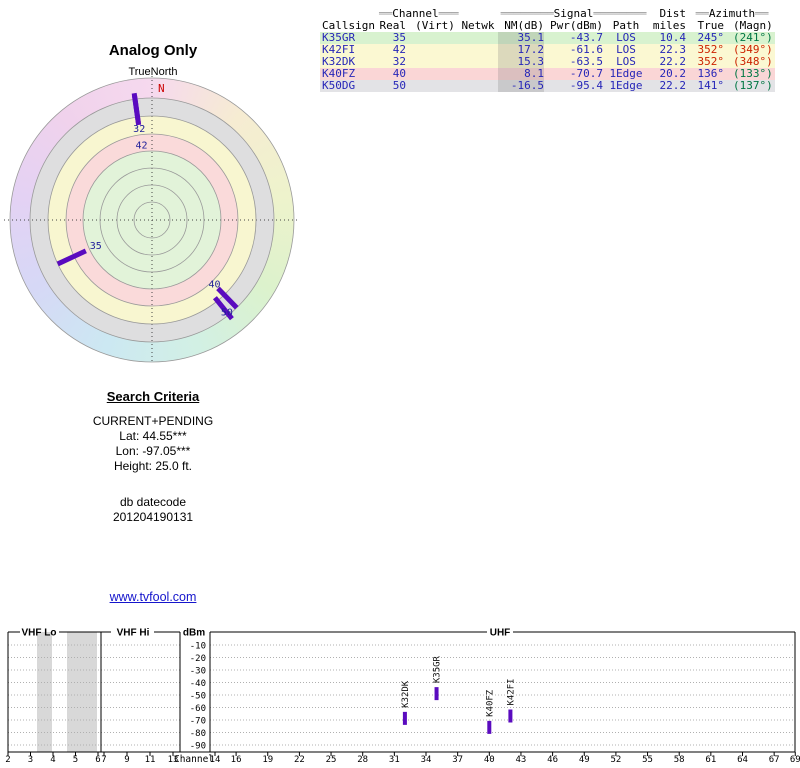  Describe the element at coordinates (227, 312) in the screenshot. I see `channel-label-50: 50` at that location.